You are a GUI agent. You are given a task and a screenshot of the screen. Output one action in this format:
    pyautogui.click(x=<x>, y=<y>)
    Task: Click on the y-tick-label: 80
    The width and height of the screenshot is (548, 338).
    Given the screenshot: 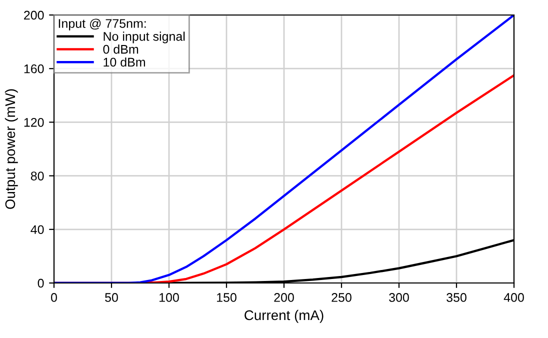 What is the action you would take?
    pyautogui.click(x=37, y=176)
    